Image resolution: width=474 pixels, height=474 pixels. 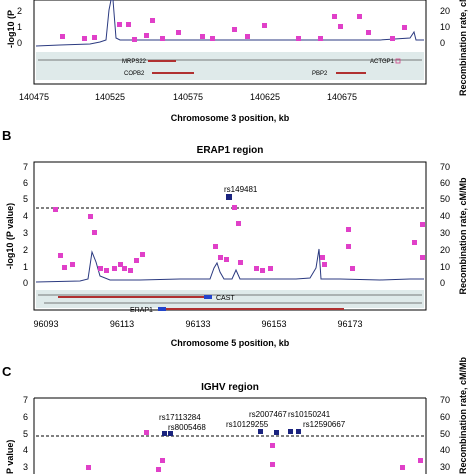 What do you see at coordinates (273, 324) in the screenshot?
I see `panel-b-x-tick: 96153` at bounding box center [273, 324].